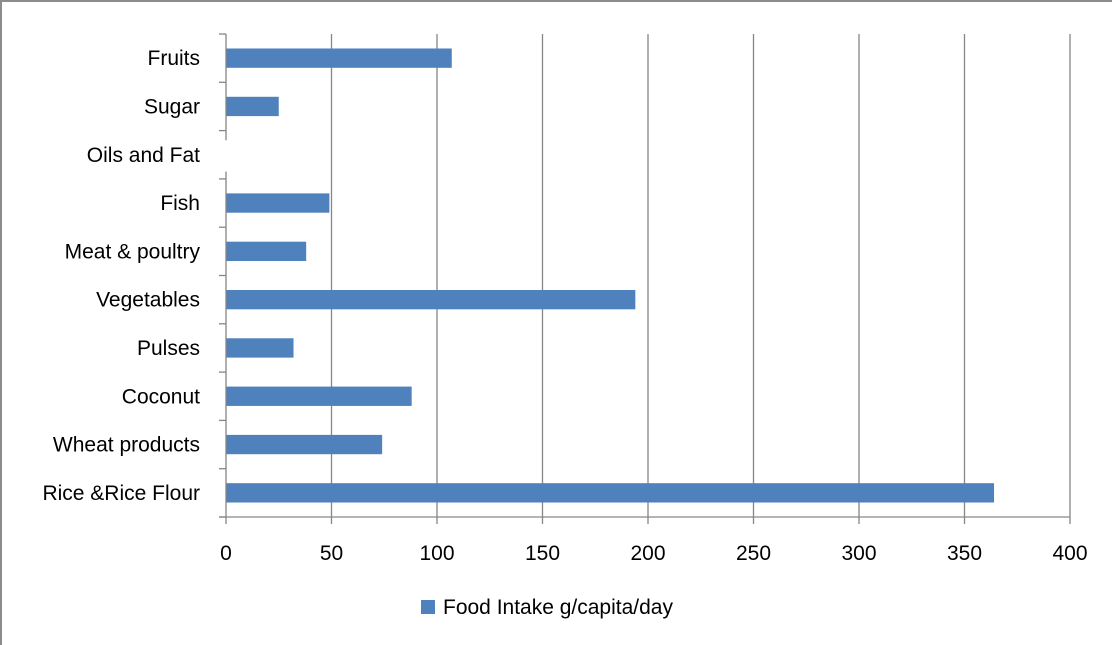 This screenshot has width=1112, height=645. What do you see at coordinates (542, 553) in the screenshot?
I see `x-tick-label: 150` at bounding box center [542, 553].